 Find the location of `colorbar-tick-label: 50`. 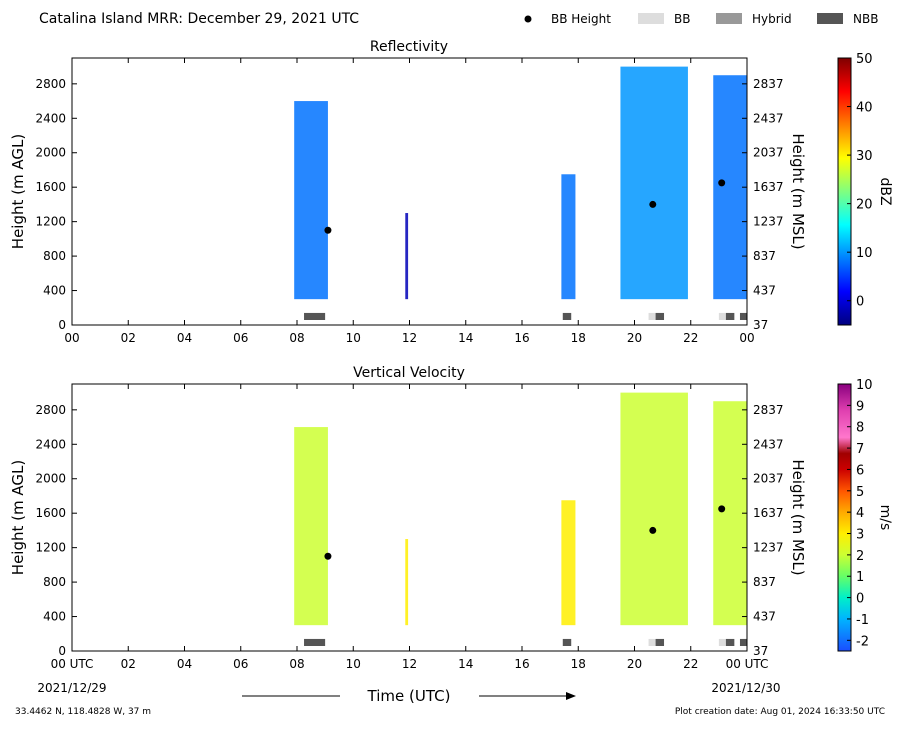

colorbar-tick-label: 50 is located at coordinates (864, 59).